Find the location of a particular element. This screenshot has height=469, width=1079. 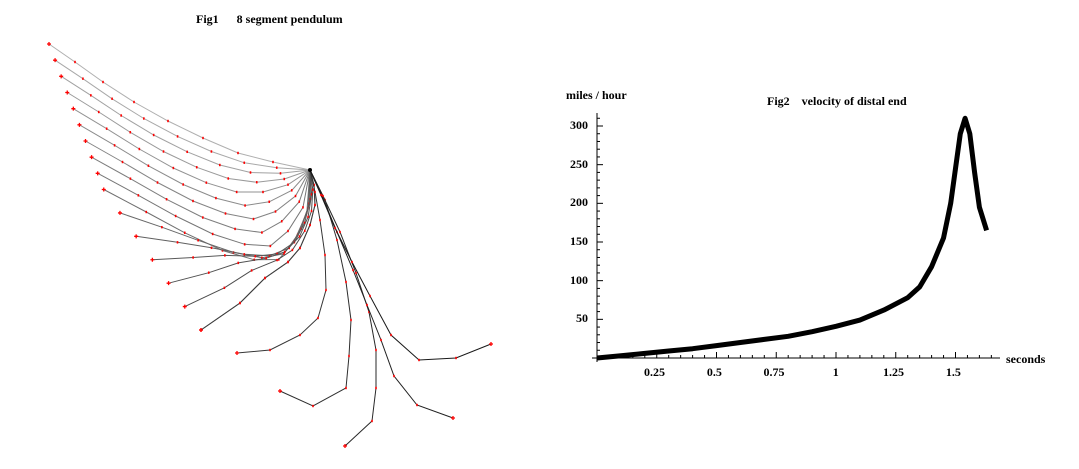

pivot-point is located at coordinates (310, 170).